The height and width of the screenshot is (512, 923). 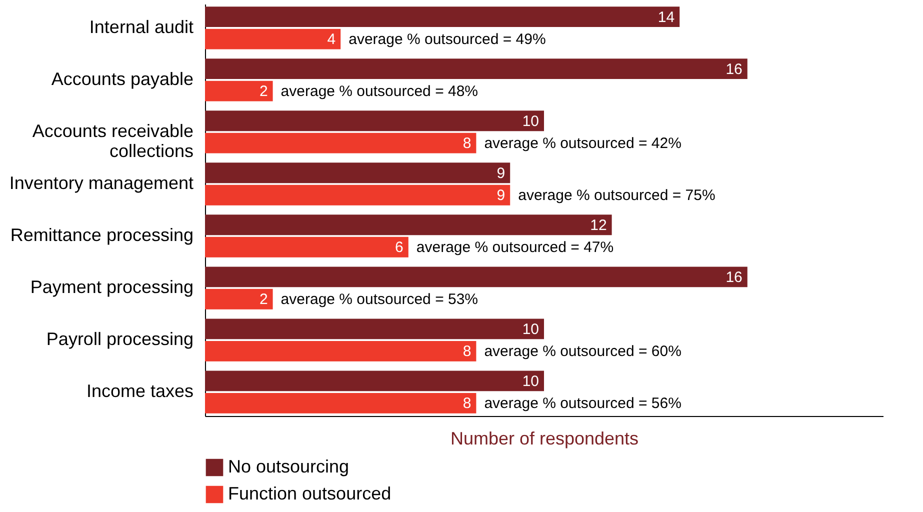 I want to click on data-label: 4, so click(x=331, y=39).